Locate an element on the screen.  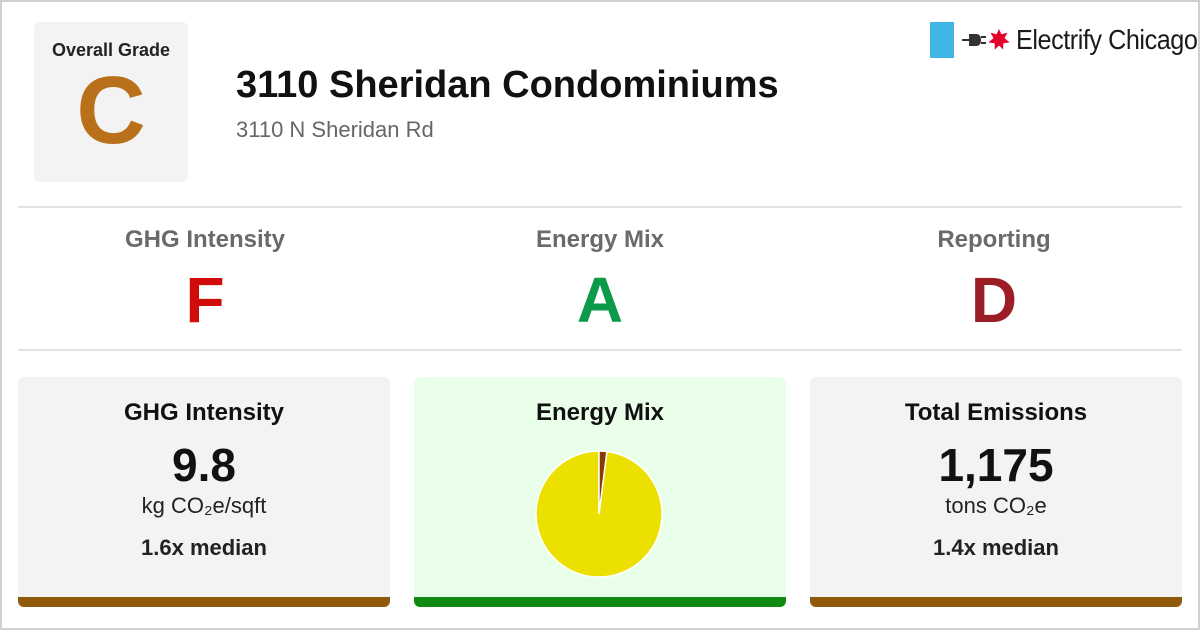
grade-ghg-intensity: GHG Intensity F is located at coordinates (205, 279).